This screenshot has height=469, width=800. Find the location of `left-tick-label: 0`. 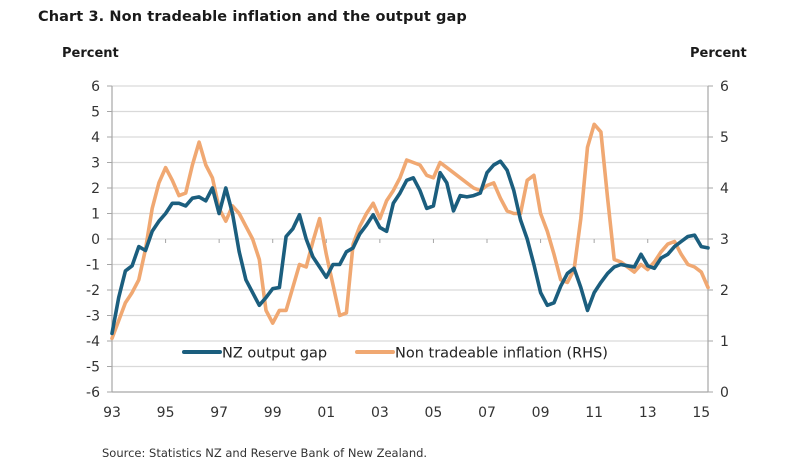

left-tick-label: 0 is located at coordinates (95, 240).